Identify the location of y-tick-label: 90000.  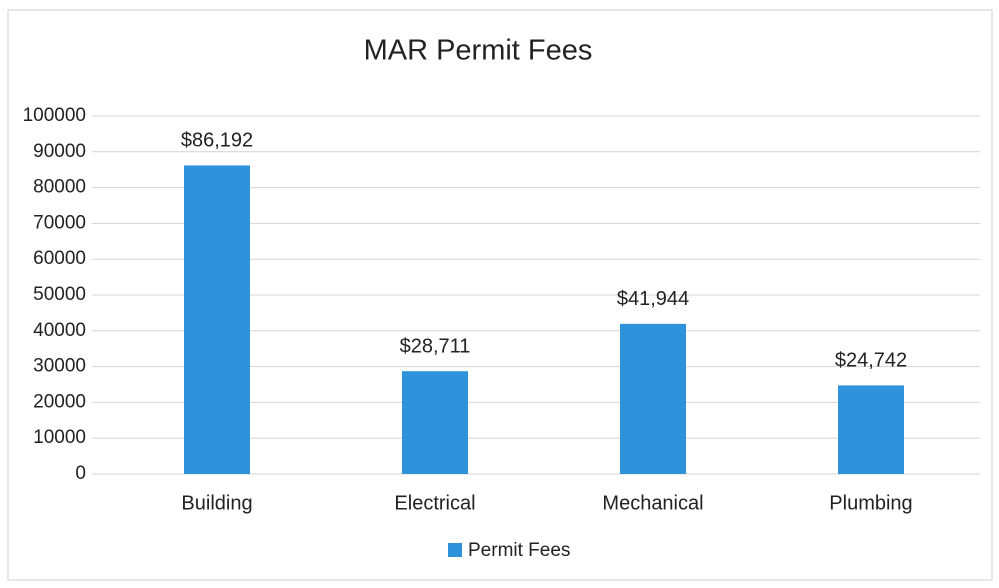
(59, 151).